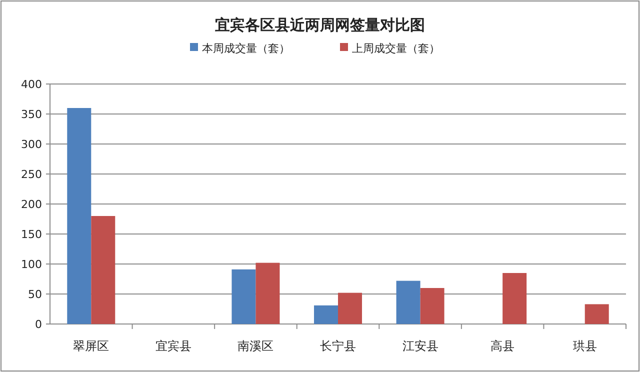  What do you see at coordinates (35, 294) in the screenshot?
I see `y-tick-label: 50` at bounding box center [35, 294].